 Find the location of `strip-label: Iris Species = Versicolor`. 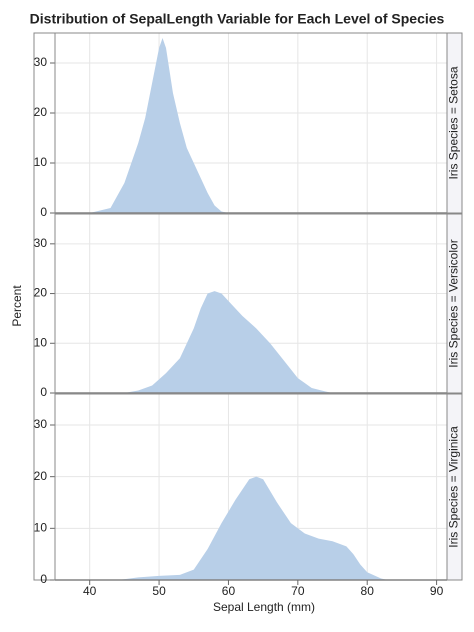

strip-label: Iris Species = Versicolor is located at coordinates (454, 303).